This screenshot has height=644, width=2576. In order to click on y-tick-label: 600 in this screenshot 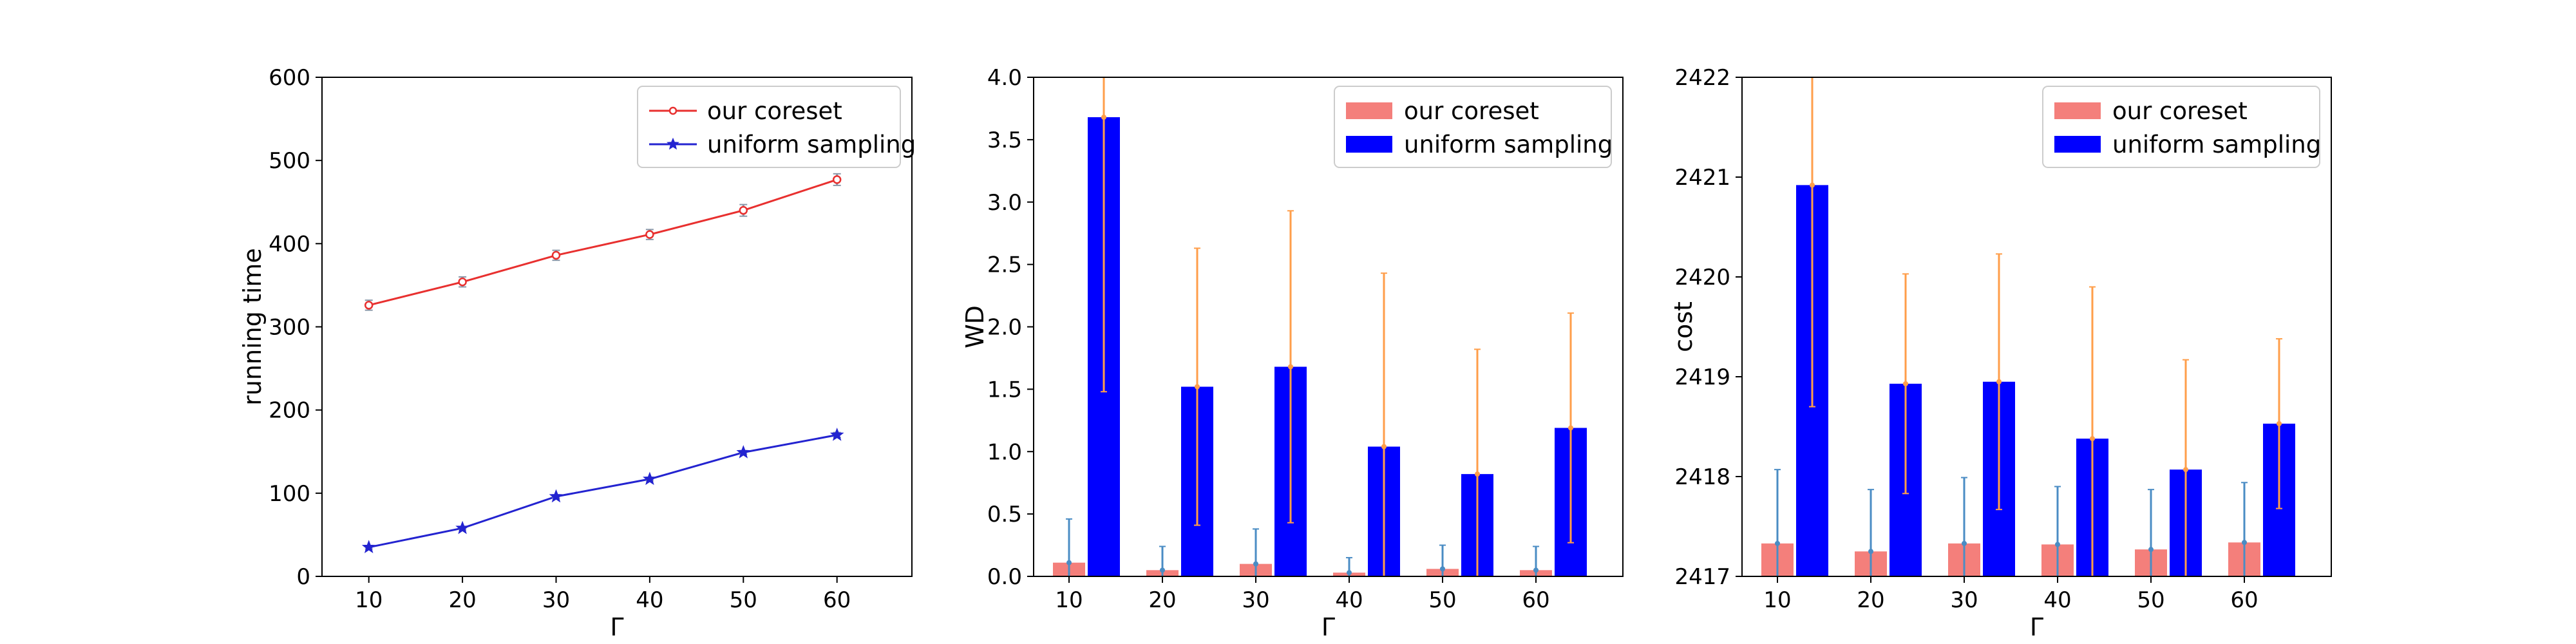, I will do `click(289, 78)`.